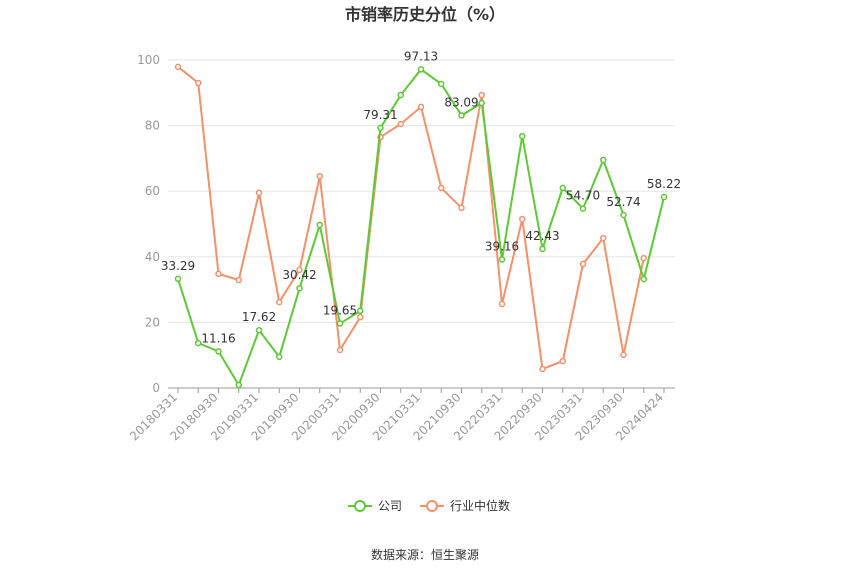 The height and width of the screenshot is (579, 850). Describe the element at coordinates (375, 506) in the screenshot. I see `legend-item: 公司` at that location.